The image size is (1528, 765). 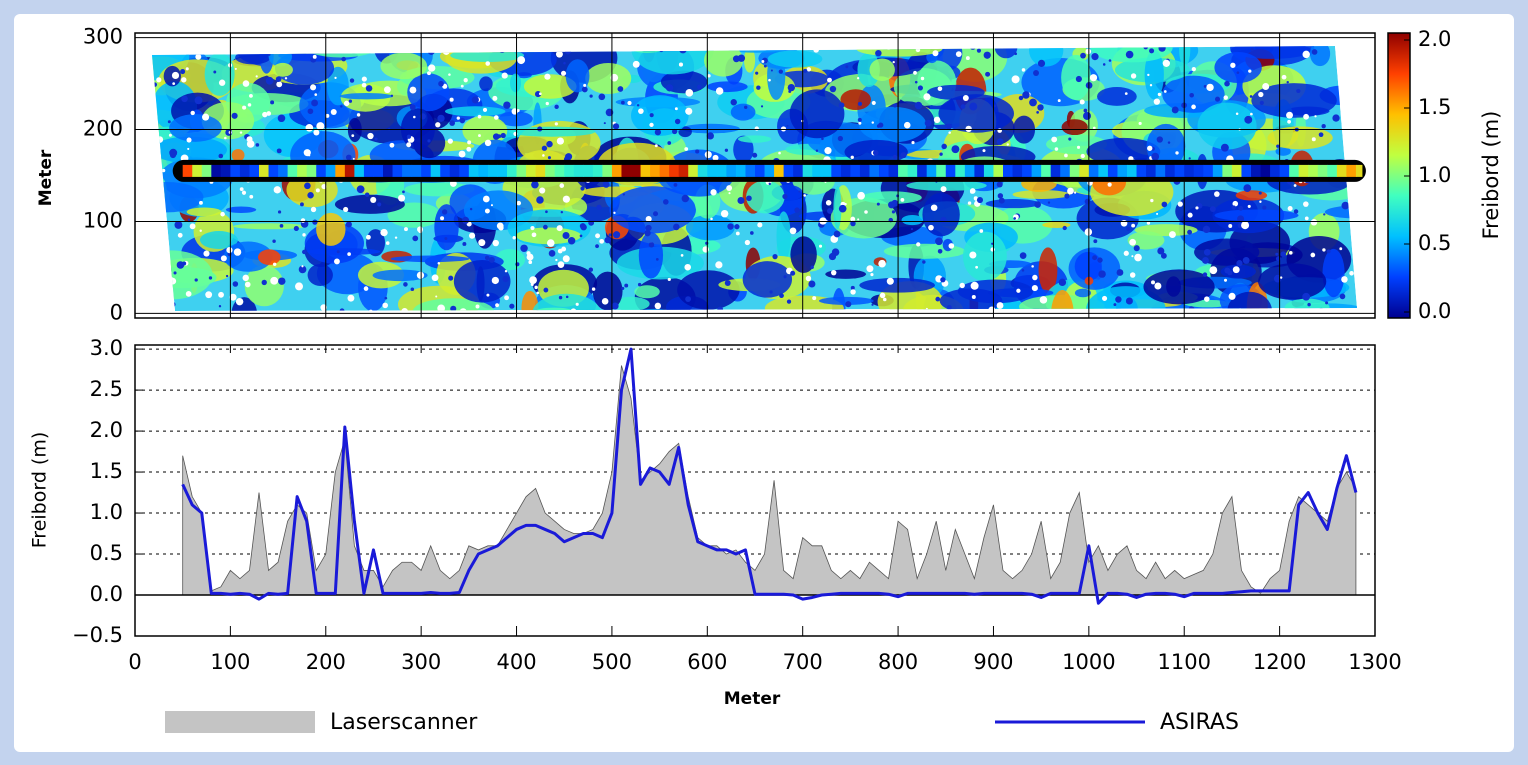 What do you see at coordinates (106, 389) in the screenshot?
I see `y-tick-label: 2.5` at bounding box center [106, 389].